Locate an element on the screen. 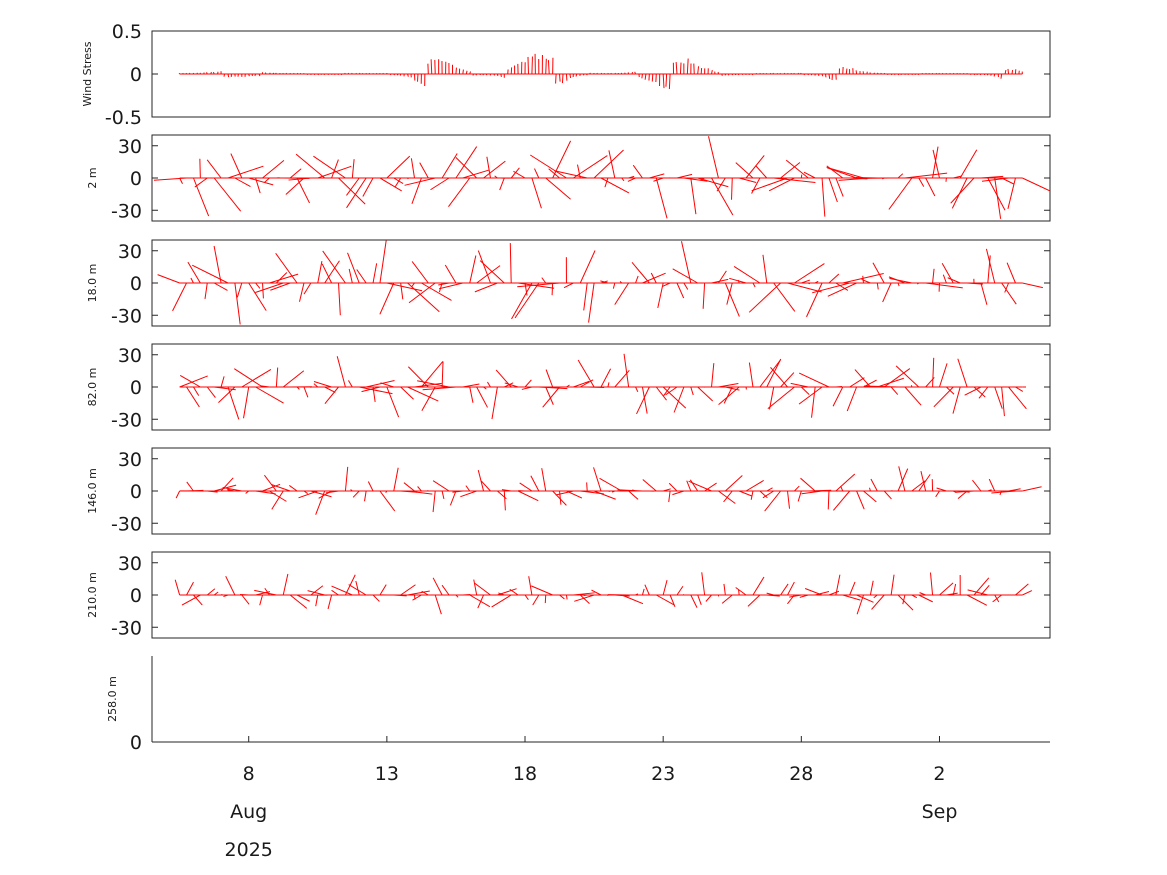  panel-3: 30 0 -30 18.0 m is located at coordinates (568, 283).